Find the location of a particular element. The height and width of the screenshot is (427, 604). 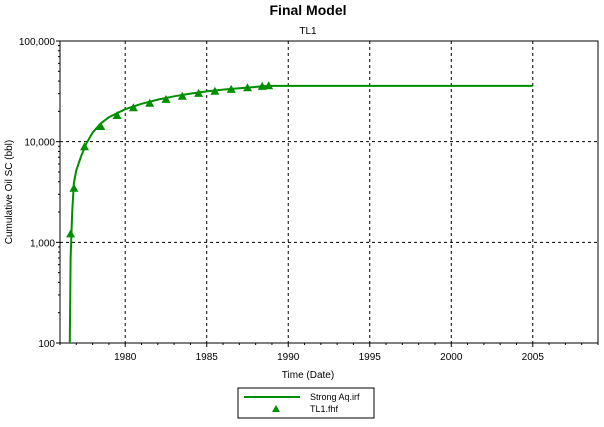

x-axis-label: Time (Date) is located at coordinates (308, 375).